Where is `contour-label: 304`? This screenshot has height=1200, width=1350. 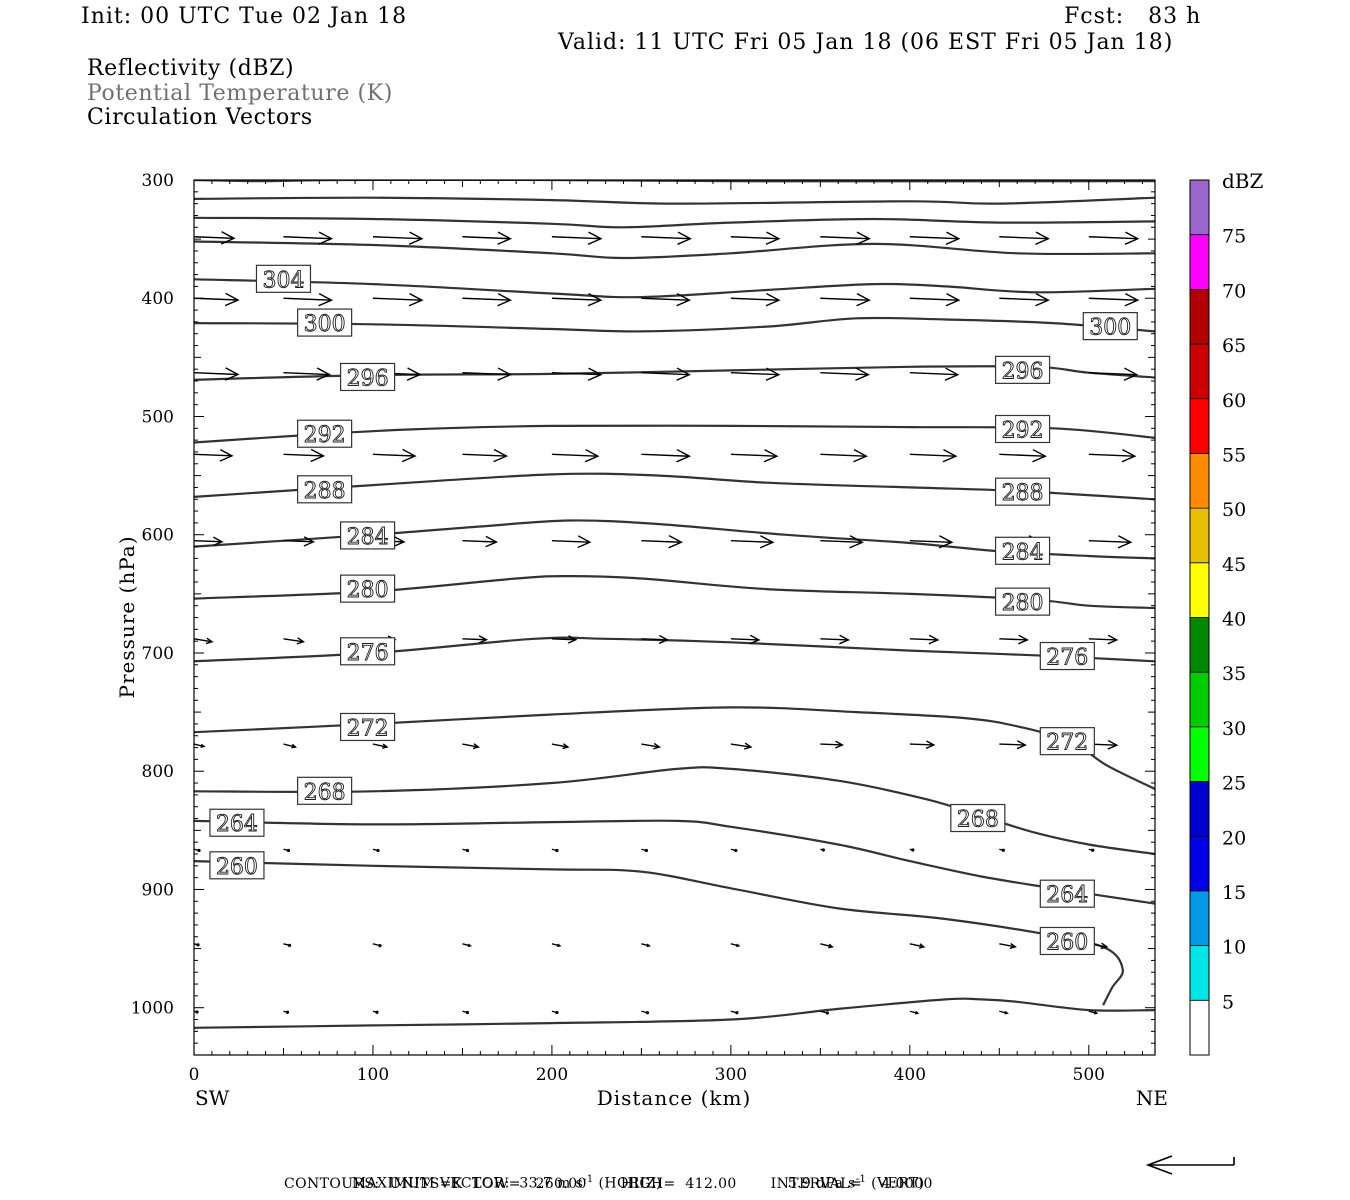
contour-label: 304 is located at coordinates (283, 279).